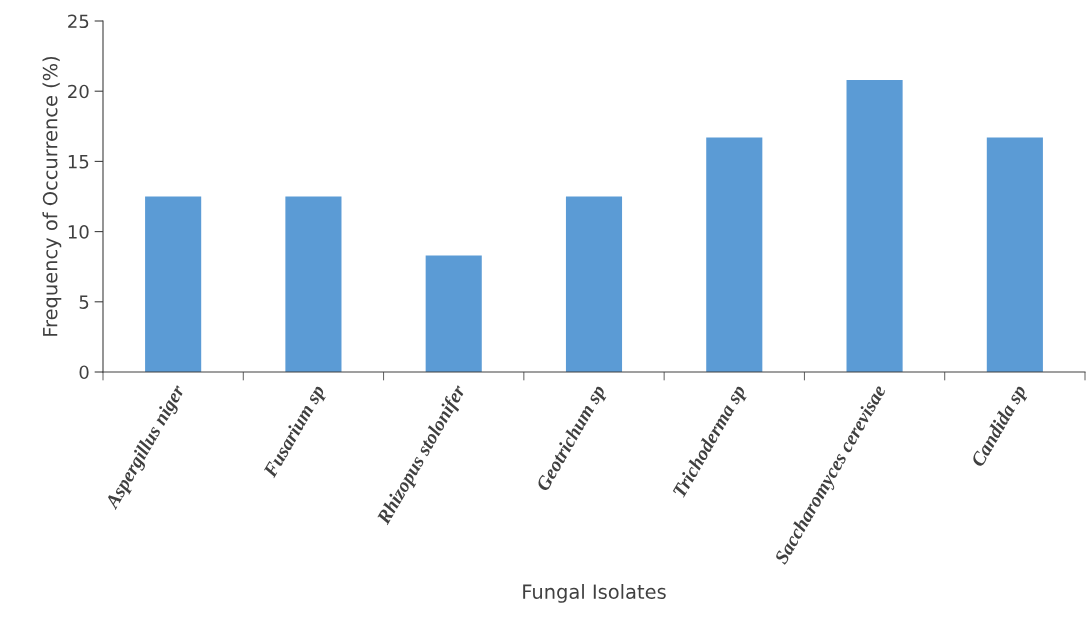  I want to click on y-tick-label: 5, so click(84, 302).